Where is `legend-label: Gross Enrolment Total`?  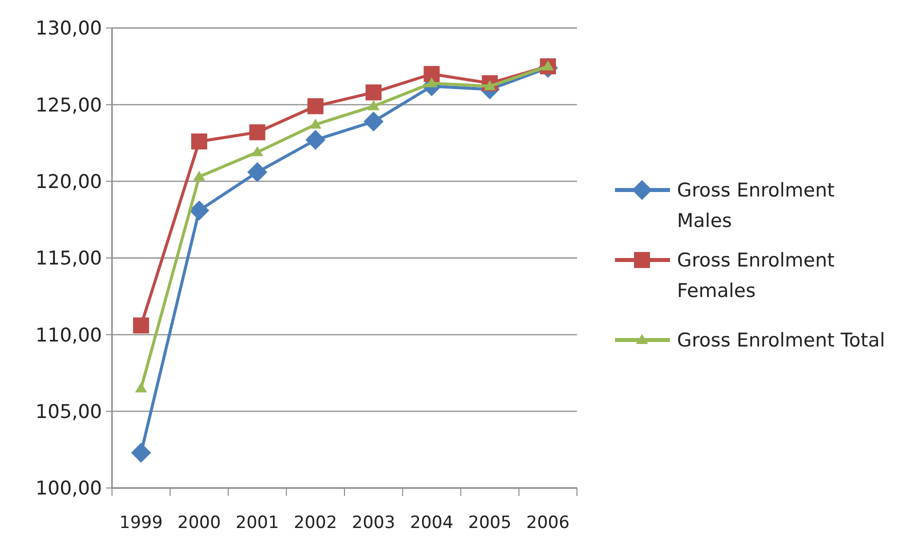
legend-label: Gross Enrolment Total is located at coordinates (781, 341).